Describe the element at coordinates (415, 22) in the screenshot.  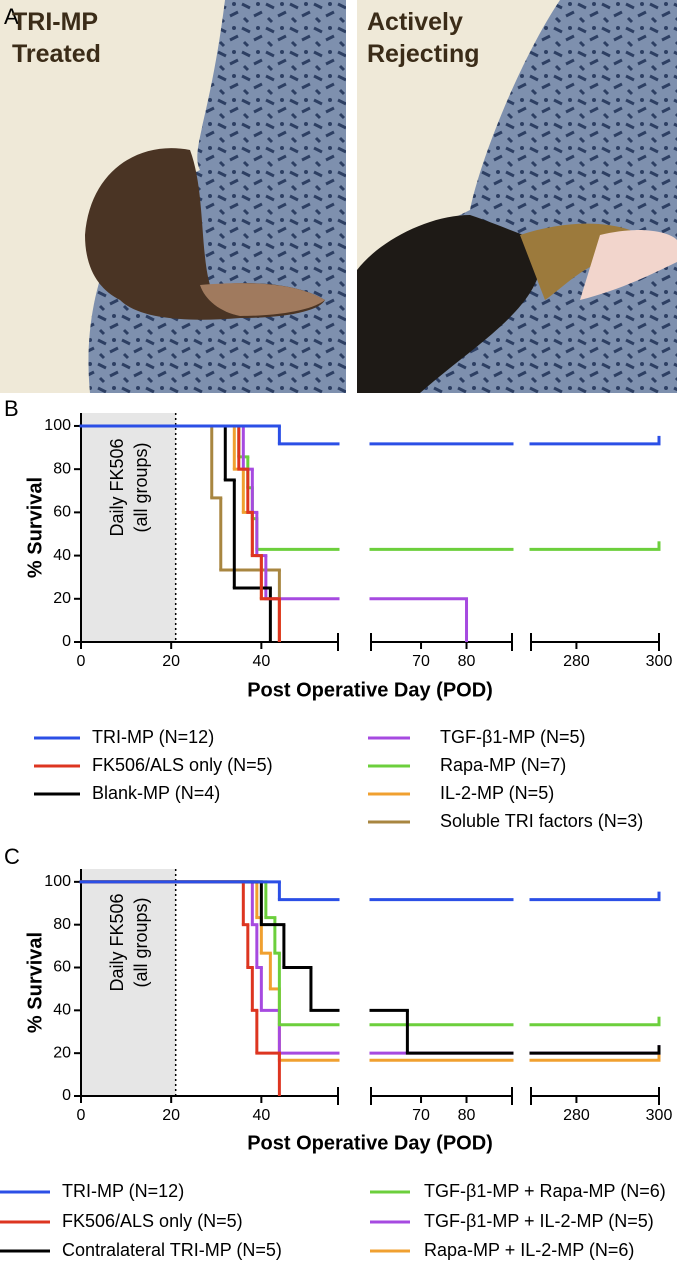
I see `photo-caption: Actively` at that location.